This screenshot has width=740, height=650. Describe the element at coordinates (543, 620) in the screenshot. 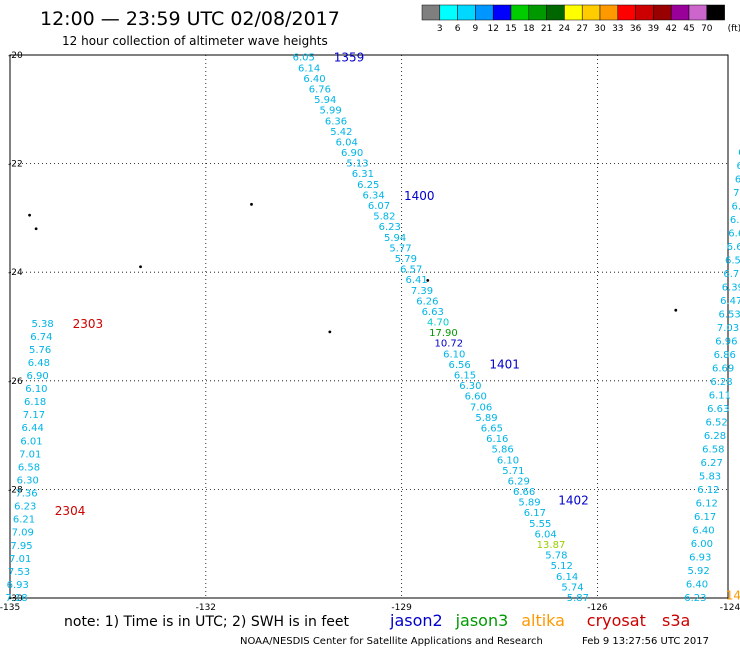

I see `satellite-name: altika` at that location.